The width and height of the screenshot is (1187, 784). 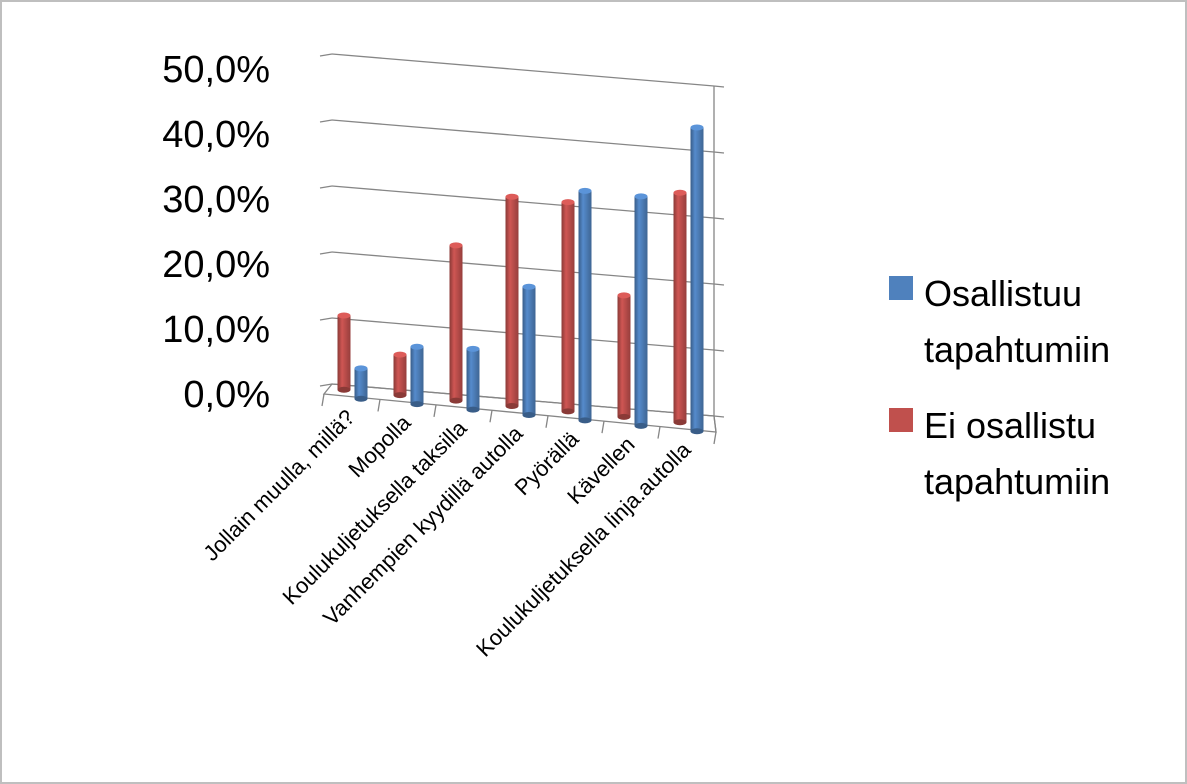 What do you see at coordinates (216, 200) in the screenshot?
I see `y-tick-label: 30,0%` at bounding box center [216, 200].